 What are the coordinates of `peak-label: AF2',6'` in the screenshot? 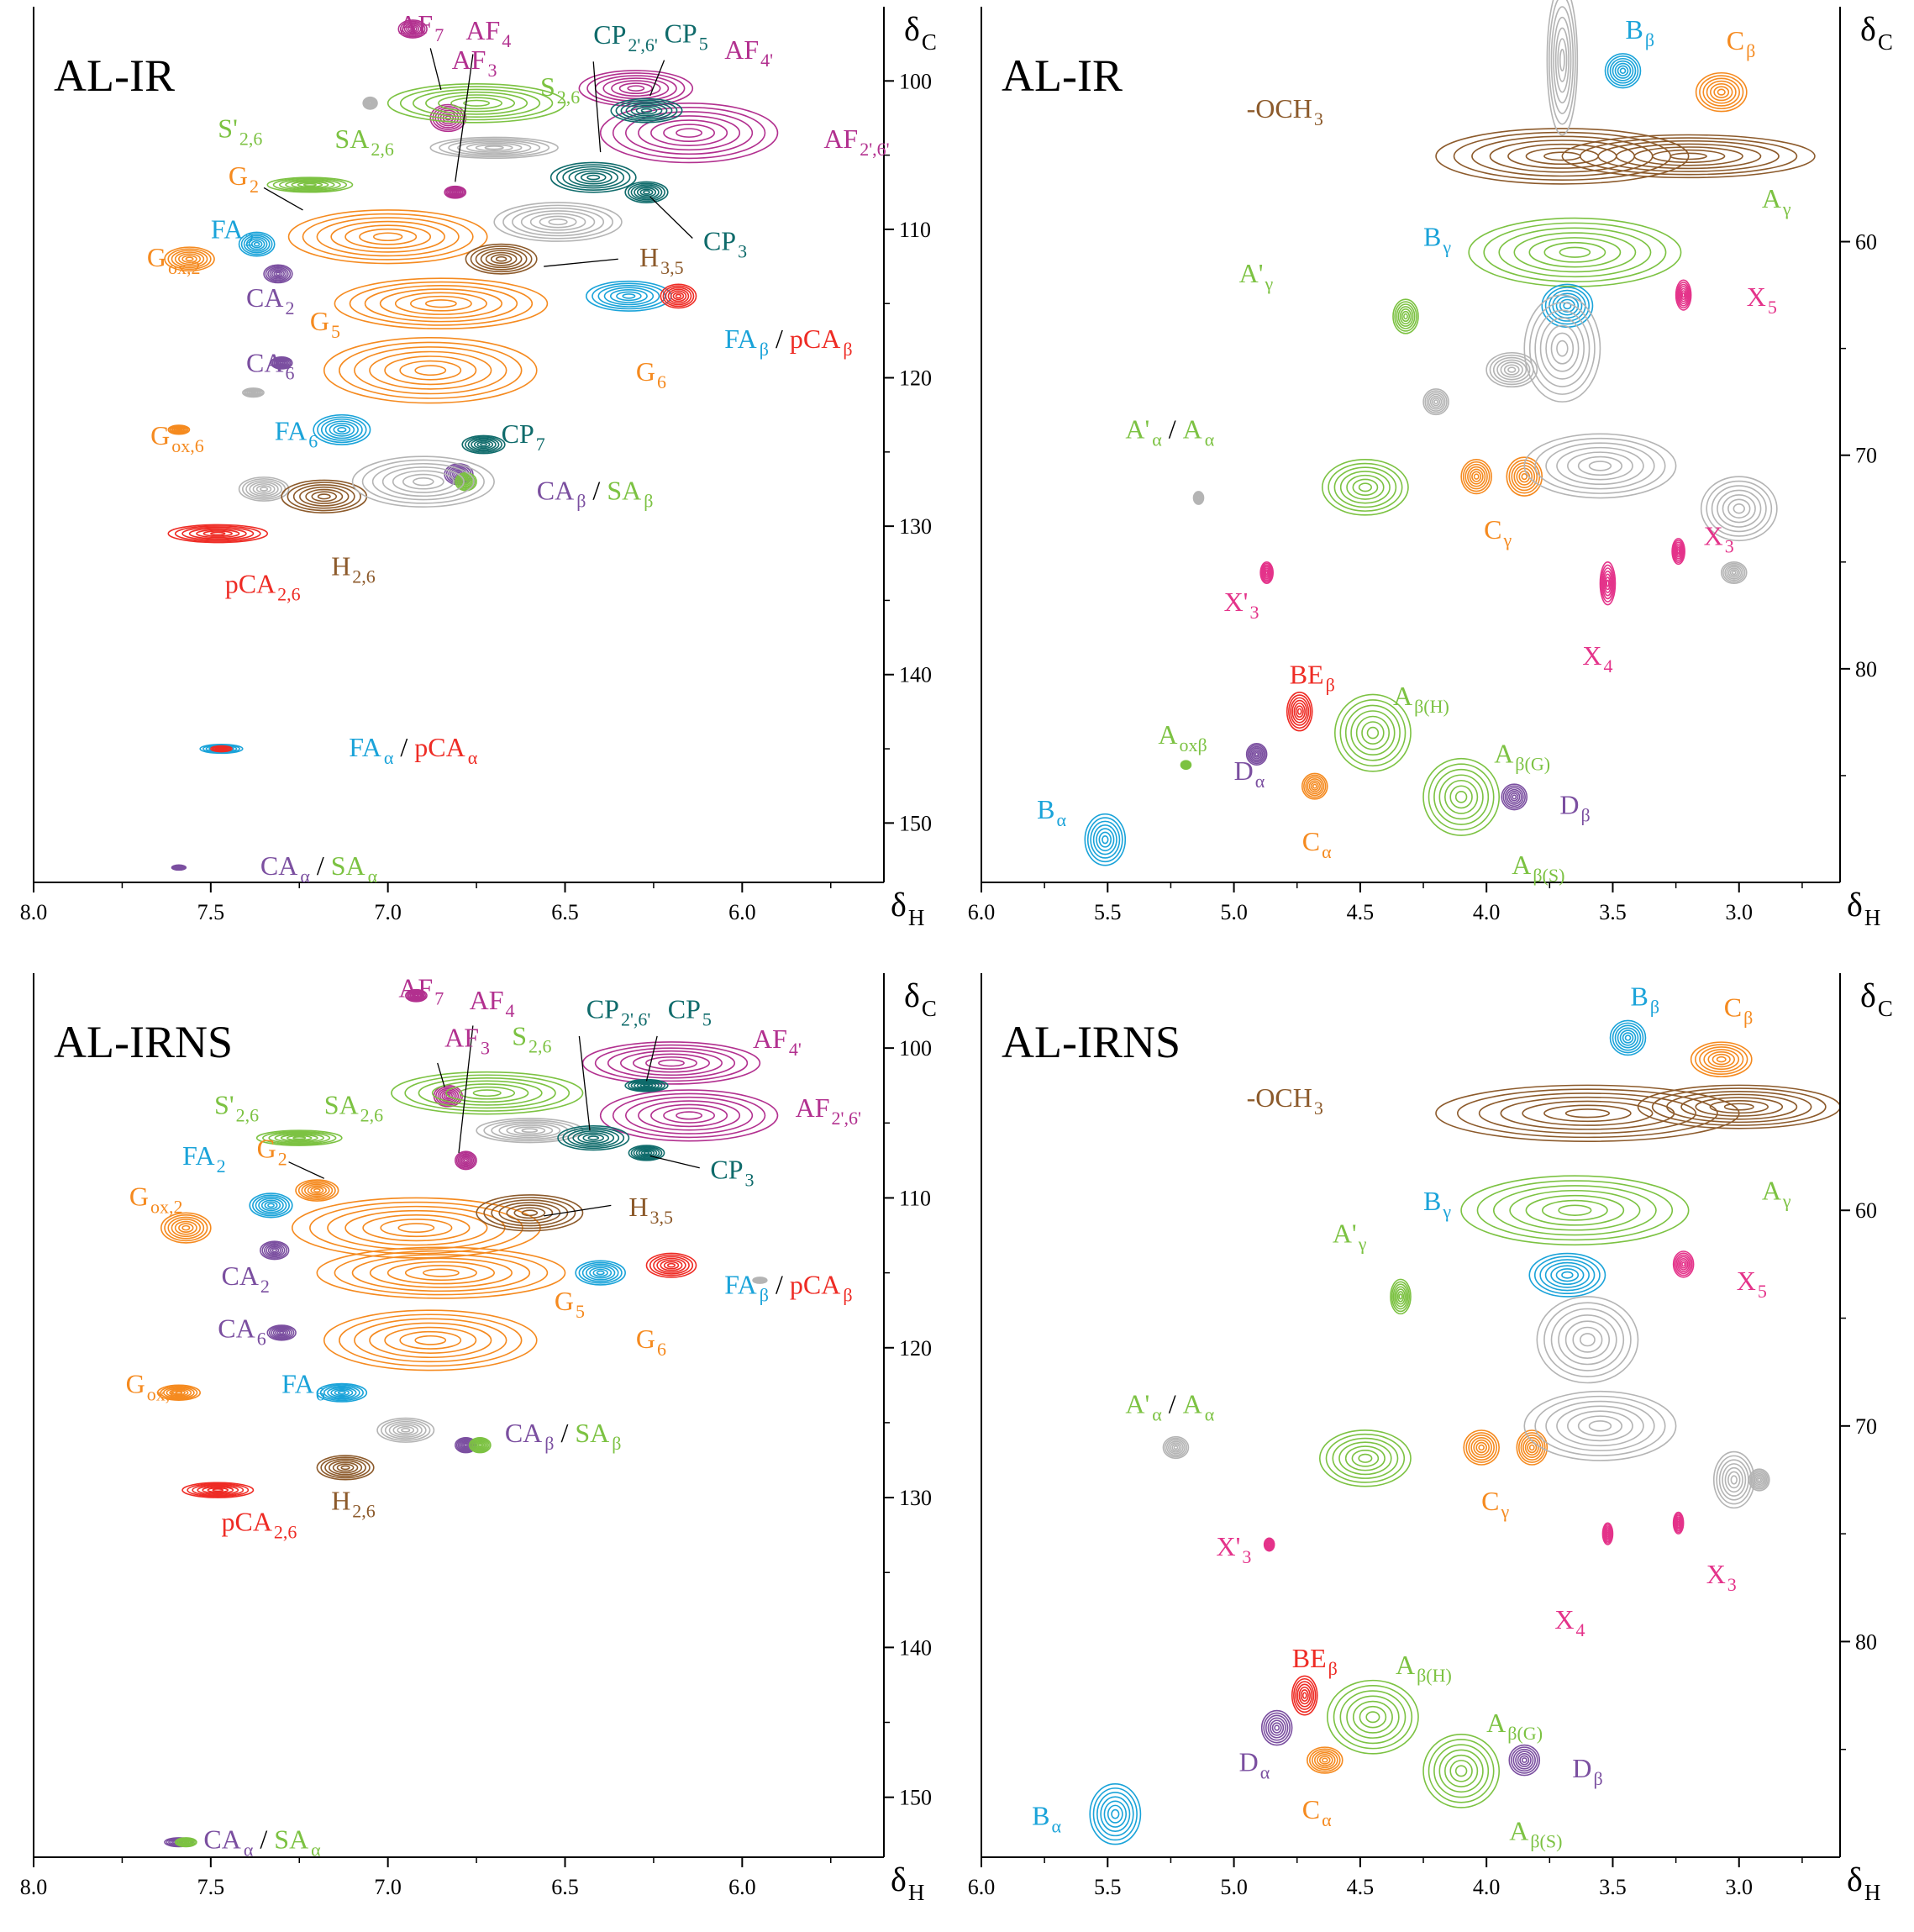 It's located at (856, 142).